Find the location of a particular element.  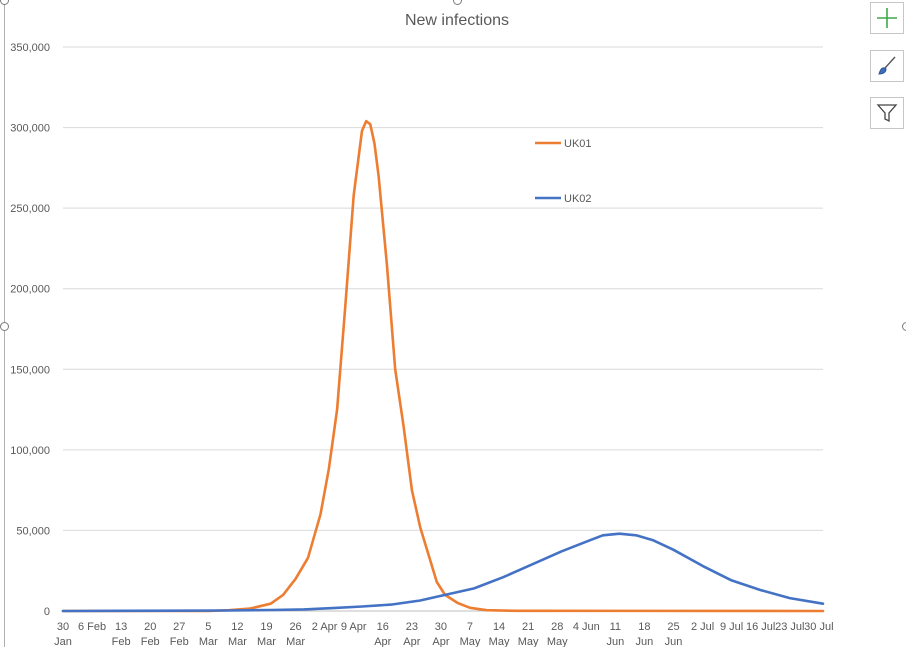

resize-handle-middle-right is located at coordinates (904, 326).